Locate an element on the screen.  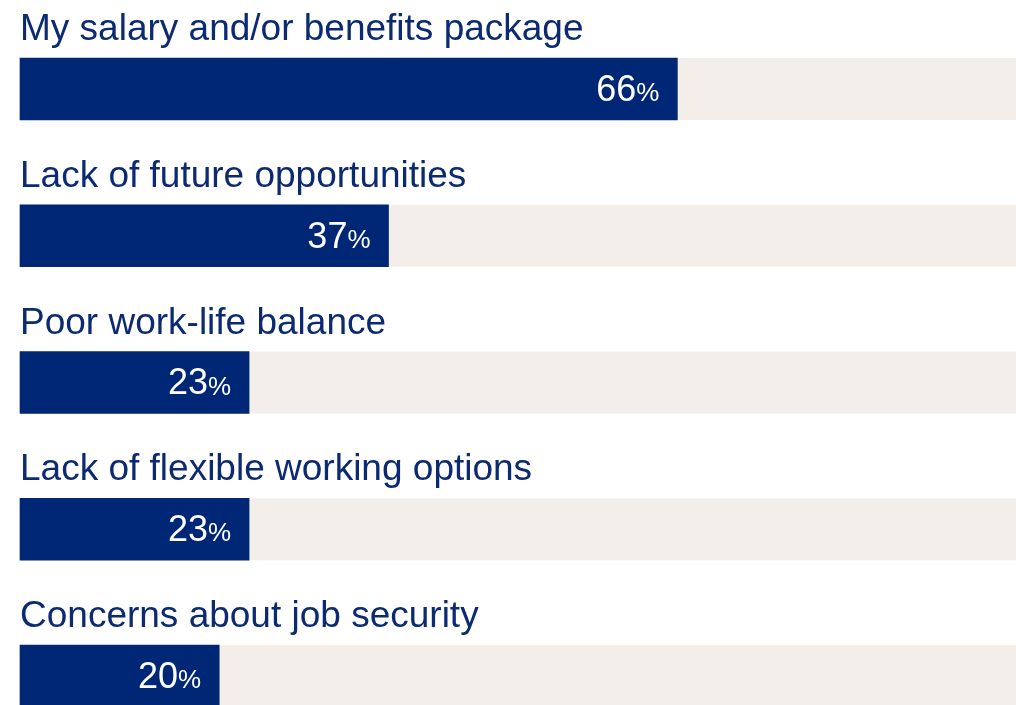
y-tick-label: Lack of future opportunities is located at coordinates (243, 174).